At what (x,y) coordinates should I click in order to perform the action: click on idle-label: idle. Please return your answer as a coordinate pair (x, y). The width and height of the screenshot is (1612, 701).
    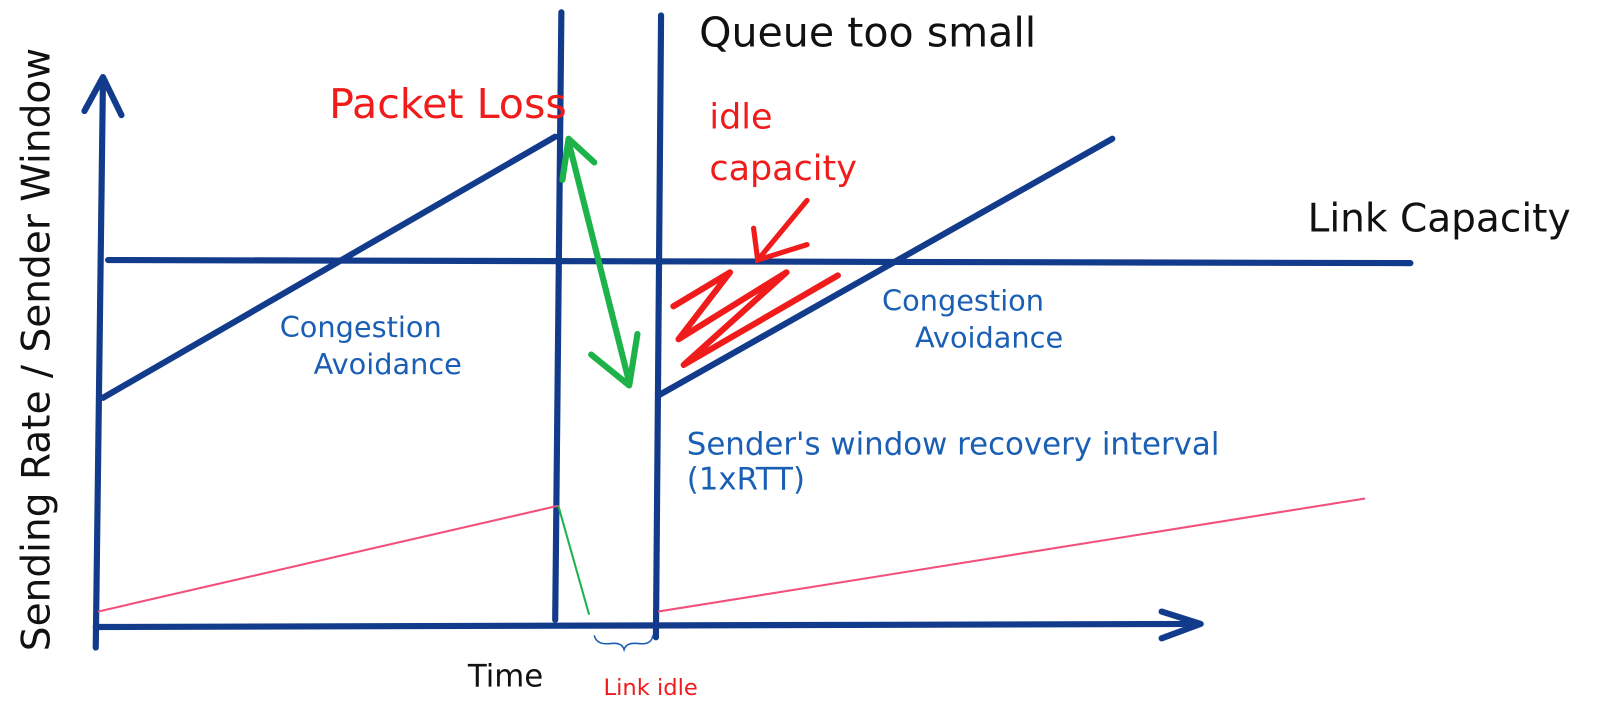
    Looking at the image, I should click on (740, 117).